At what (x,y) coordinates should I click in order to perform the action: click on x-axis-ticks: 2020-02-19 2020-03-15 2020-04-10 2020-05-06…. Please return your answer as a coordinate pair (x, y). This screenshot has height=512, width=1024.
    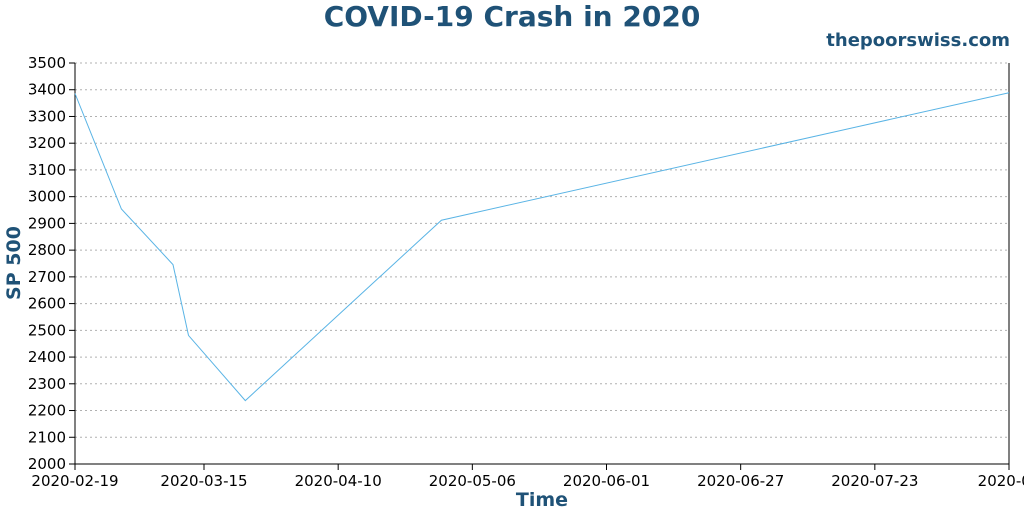
    Looking at the image, I should click on (527, 477).